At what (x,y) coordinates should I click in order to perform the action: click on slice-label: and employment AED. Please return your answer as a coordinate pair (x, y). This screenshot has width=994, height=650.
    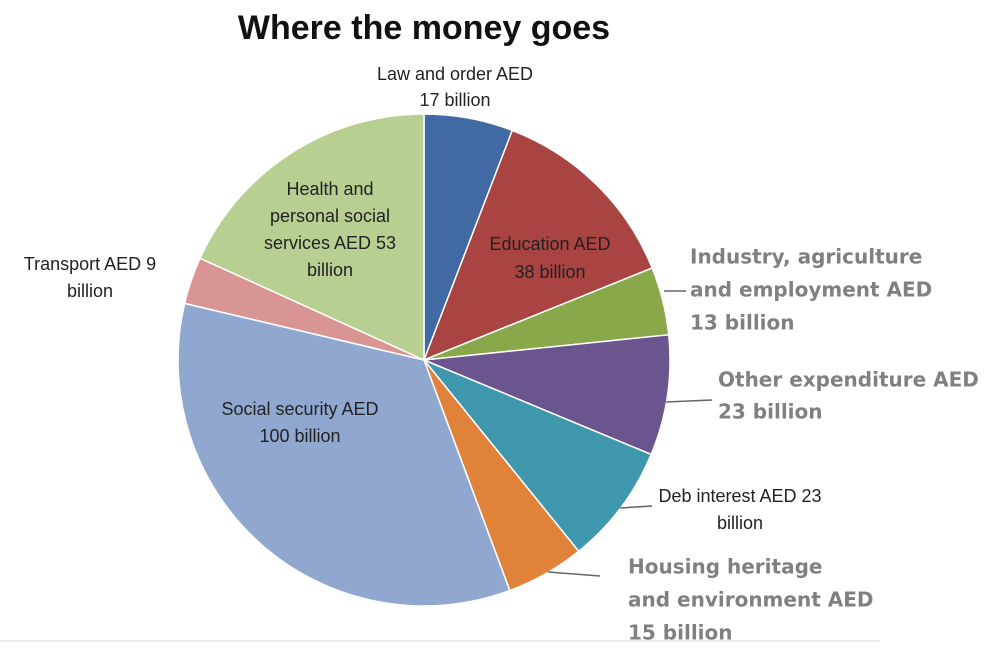
    Looking at the image, I should click on (811, 290).